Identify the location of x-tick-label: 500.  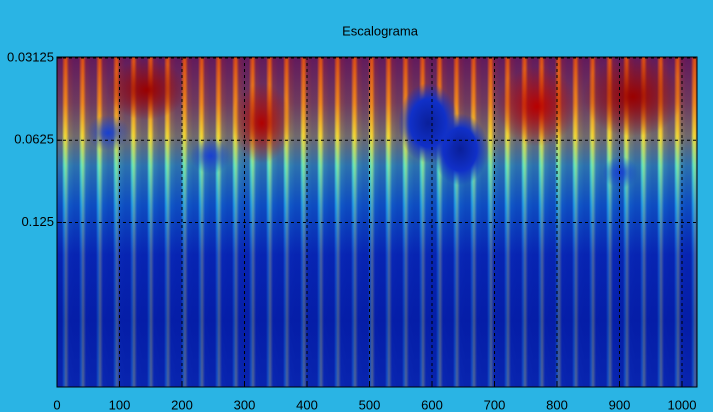
(370, 404).